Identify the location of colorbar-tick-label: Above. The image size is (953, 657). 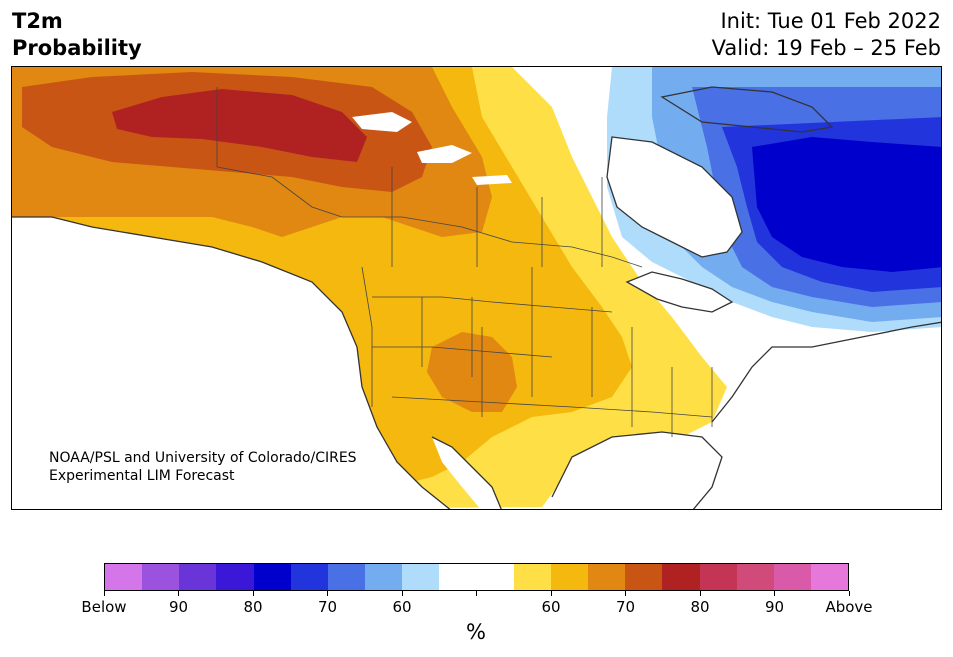
(849, 607).